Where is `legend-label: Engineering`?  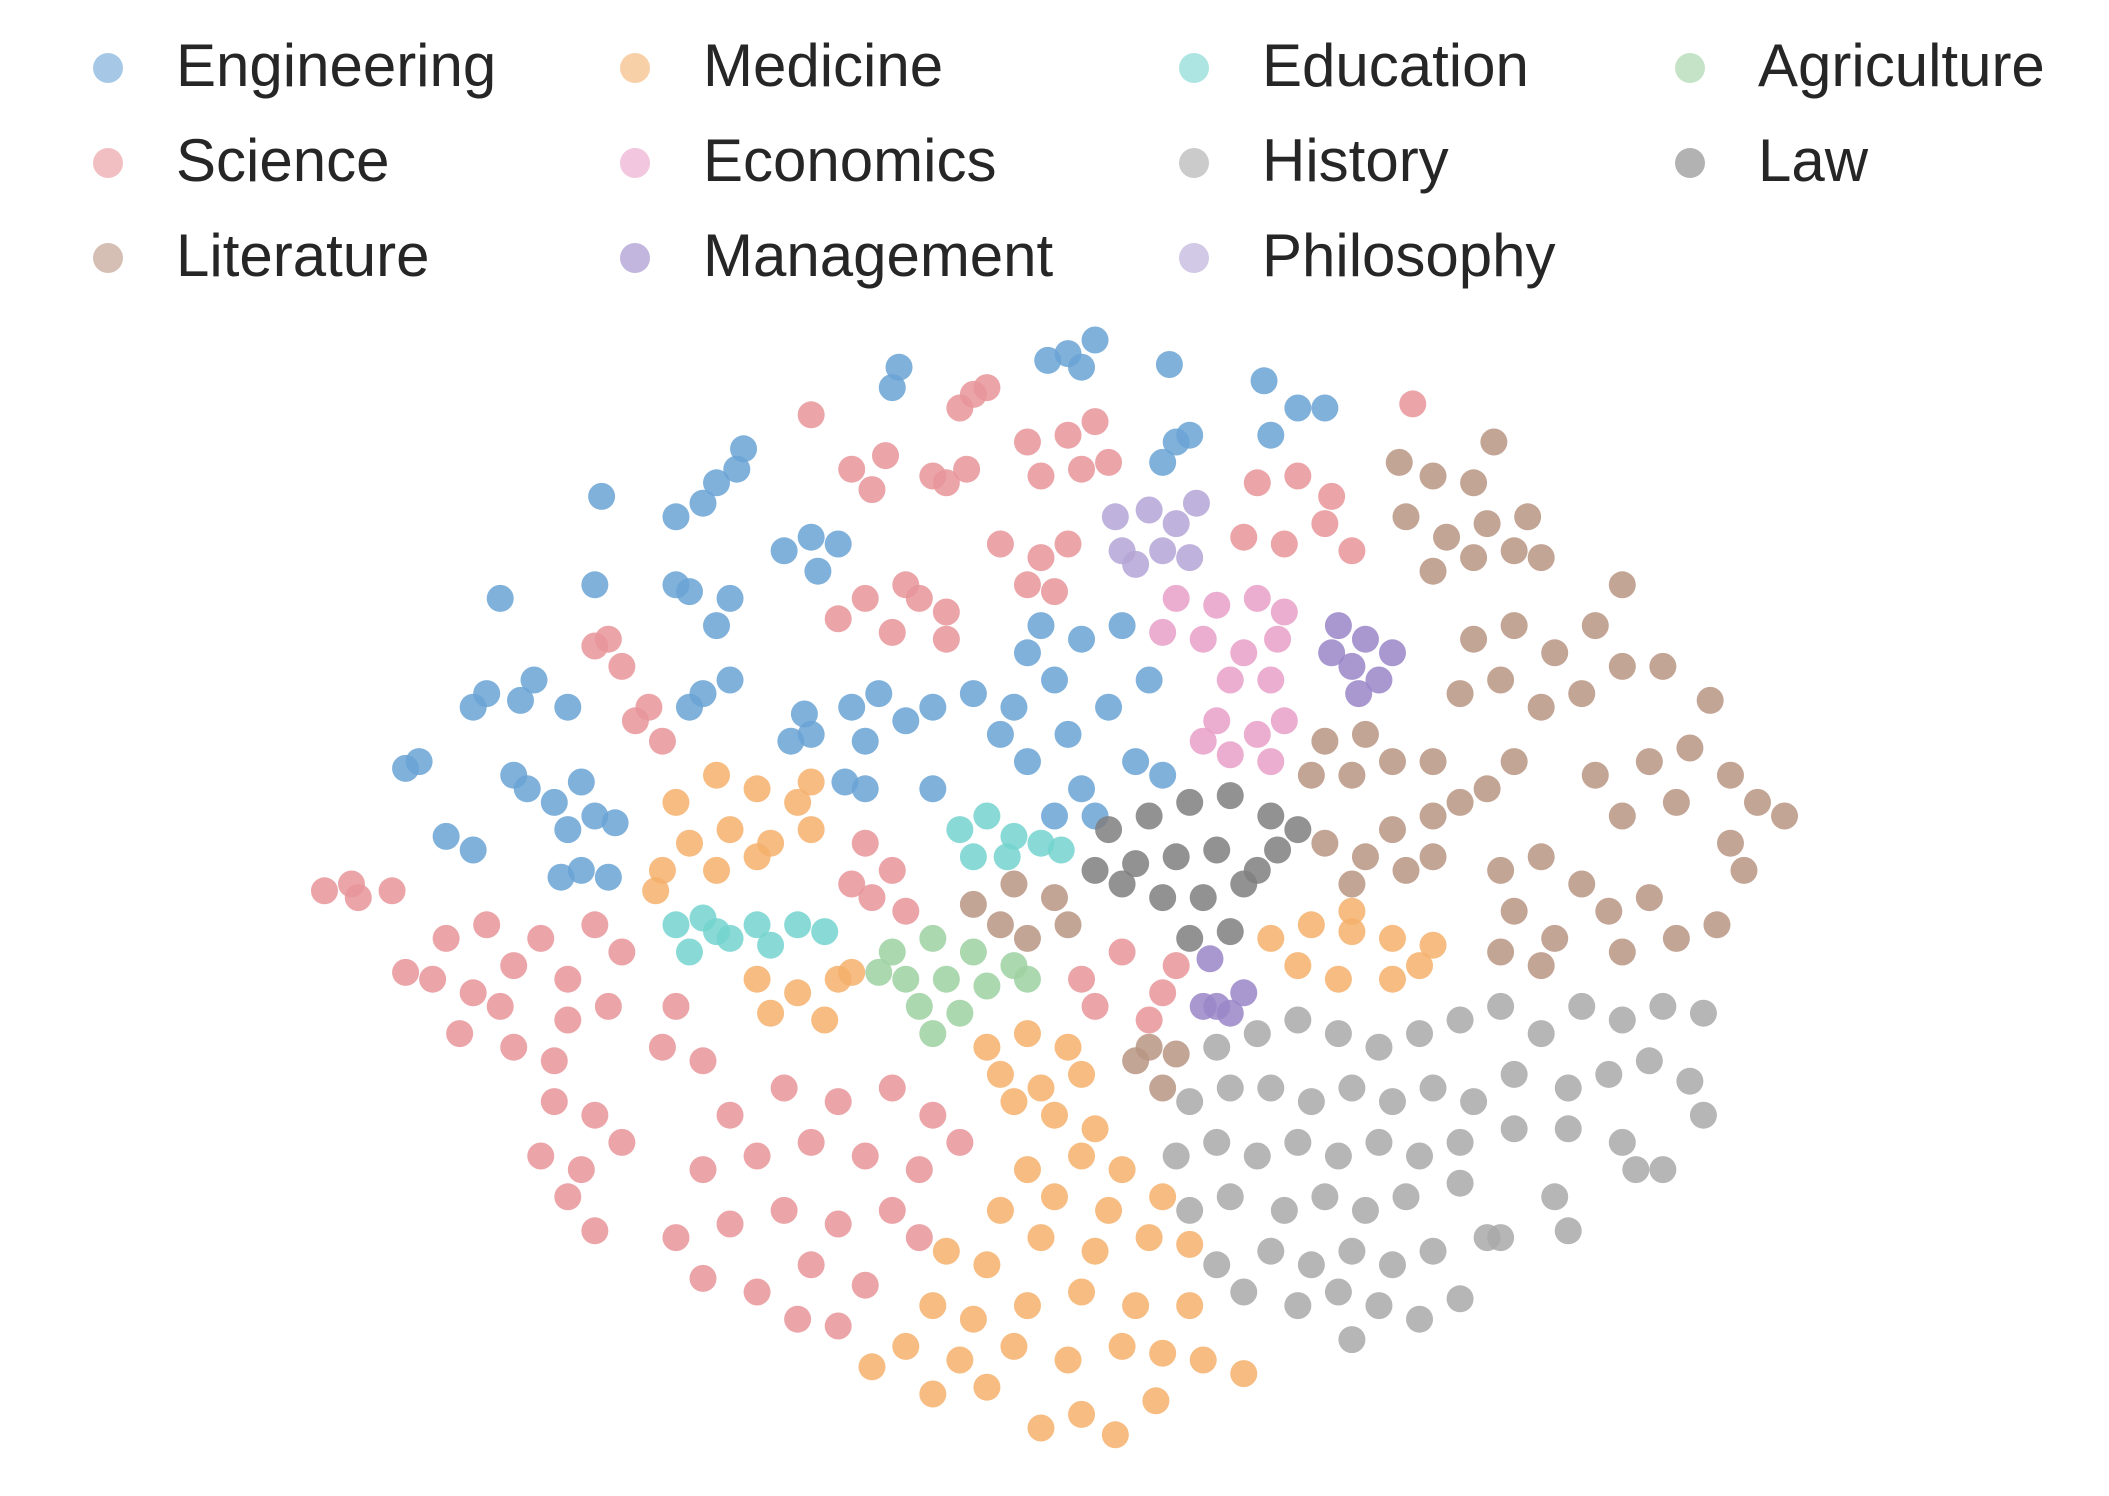
legend-label: Engineering is located at coordinates (336, 65).